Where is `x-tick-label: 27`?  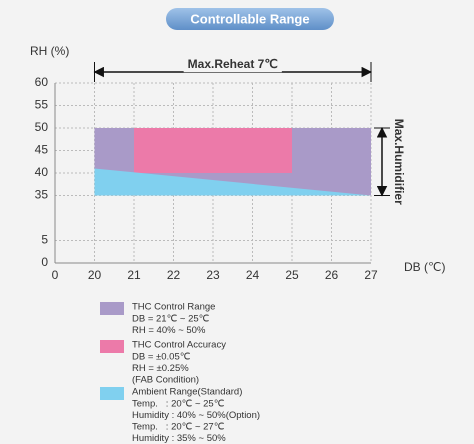
x-tick-label: 27 is located at coordinates (371, 275).